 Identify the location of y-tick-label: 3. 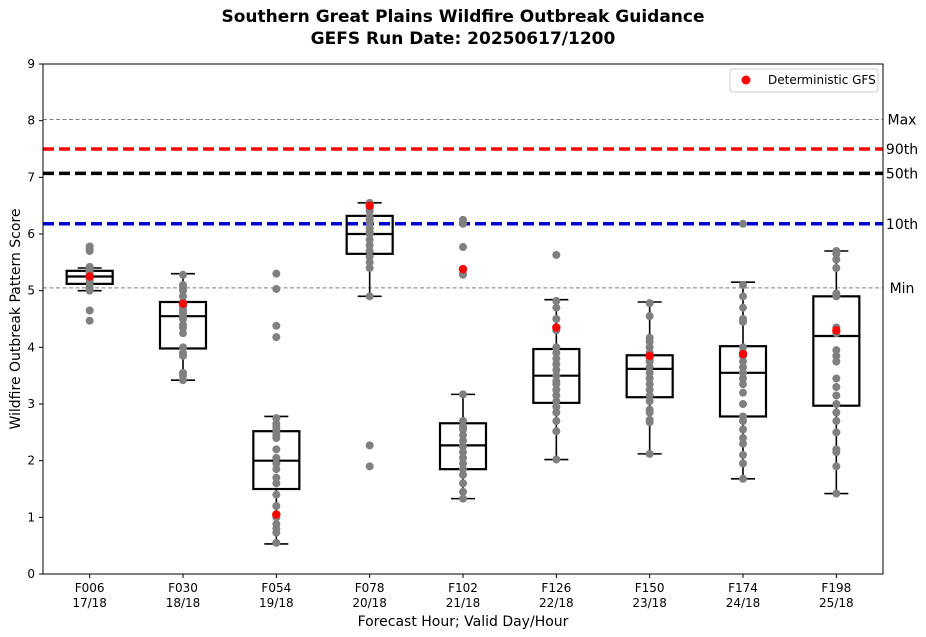
(31, 404).